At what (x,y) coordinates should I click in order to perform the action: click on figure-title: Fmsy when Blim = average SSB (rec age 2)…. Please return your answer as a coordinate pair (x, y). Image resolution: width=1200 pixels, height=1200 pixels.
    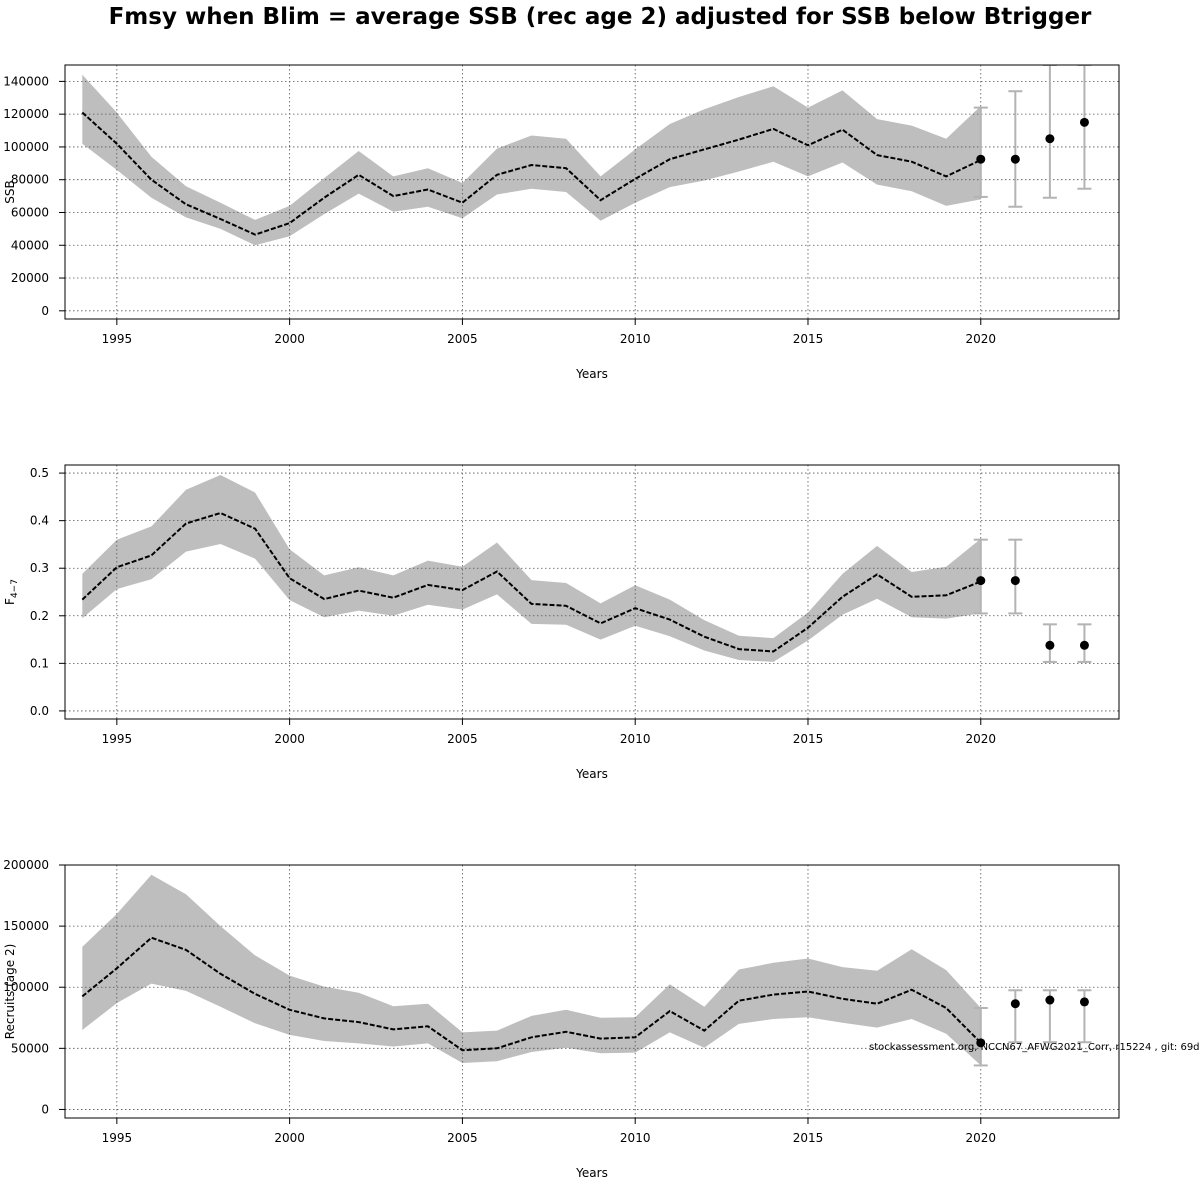
    Looking at the image, I should click on (600, 17).